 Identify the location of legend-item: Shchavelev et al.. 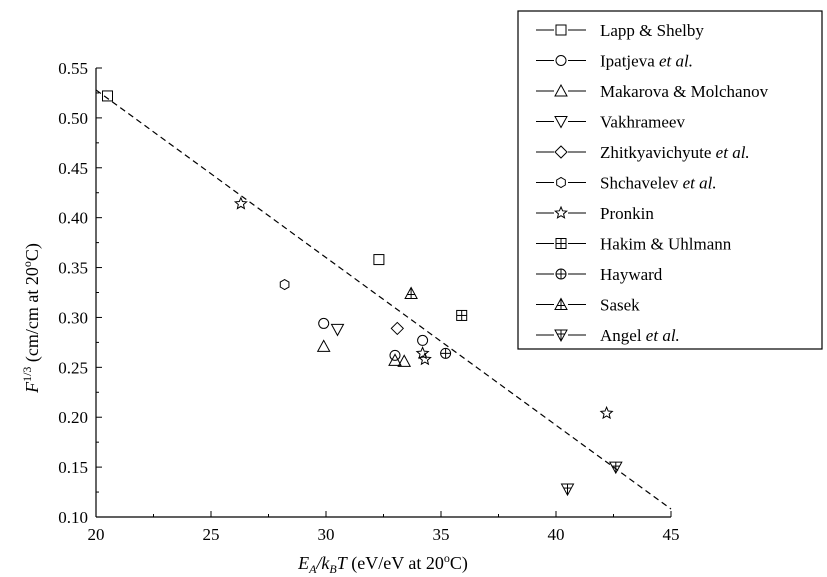
(626, 183).